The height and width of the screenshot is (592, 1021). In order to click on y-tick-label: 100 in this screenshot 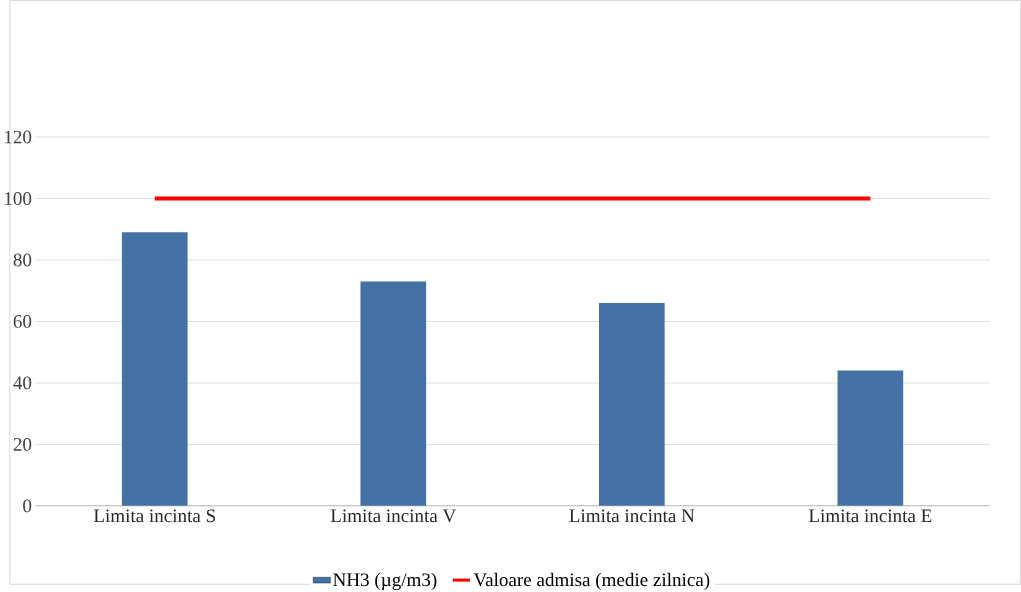, I will do `click(18, 199)`.